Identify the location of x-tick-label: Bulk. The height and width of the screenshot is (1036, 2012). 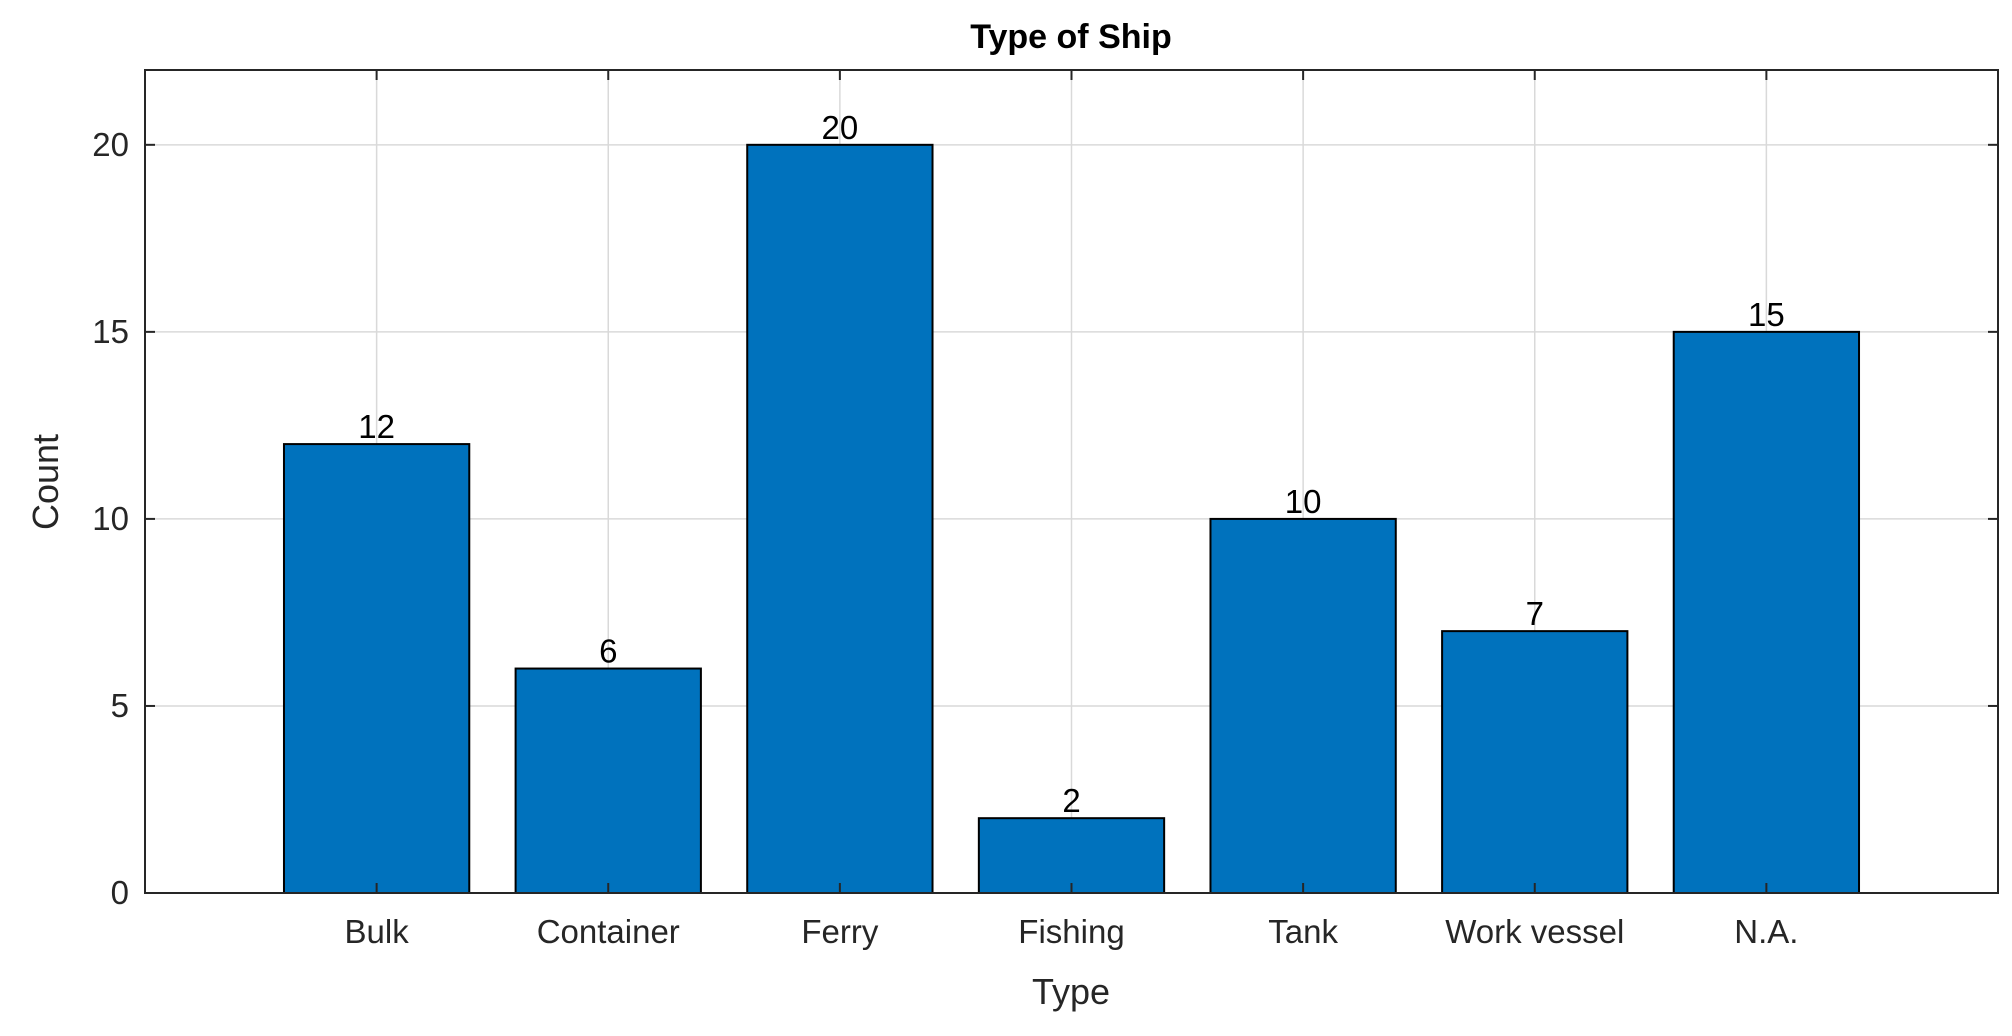
(377, 931).